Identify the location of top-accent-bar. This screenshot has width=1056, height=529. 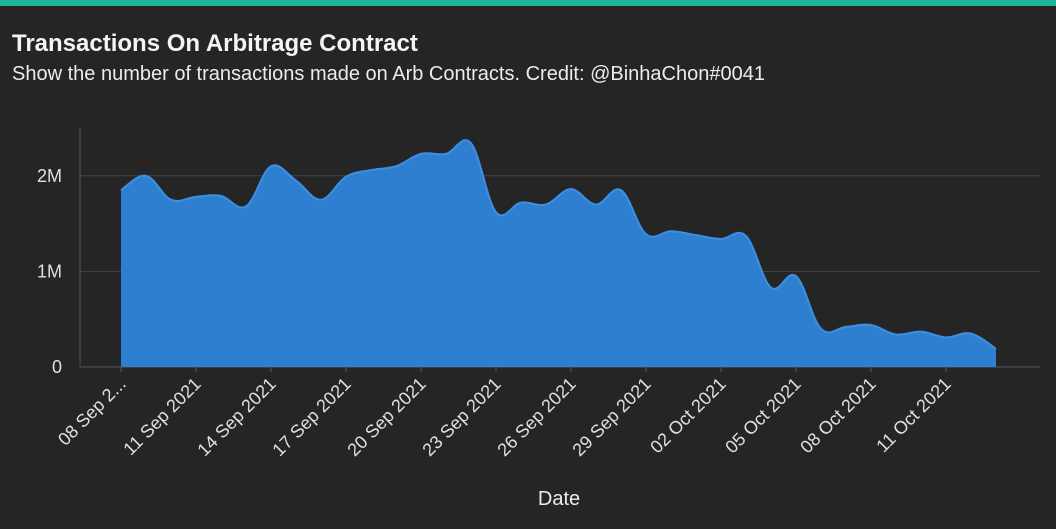
(528, 3).